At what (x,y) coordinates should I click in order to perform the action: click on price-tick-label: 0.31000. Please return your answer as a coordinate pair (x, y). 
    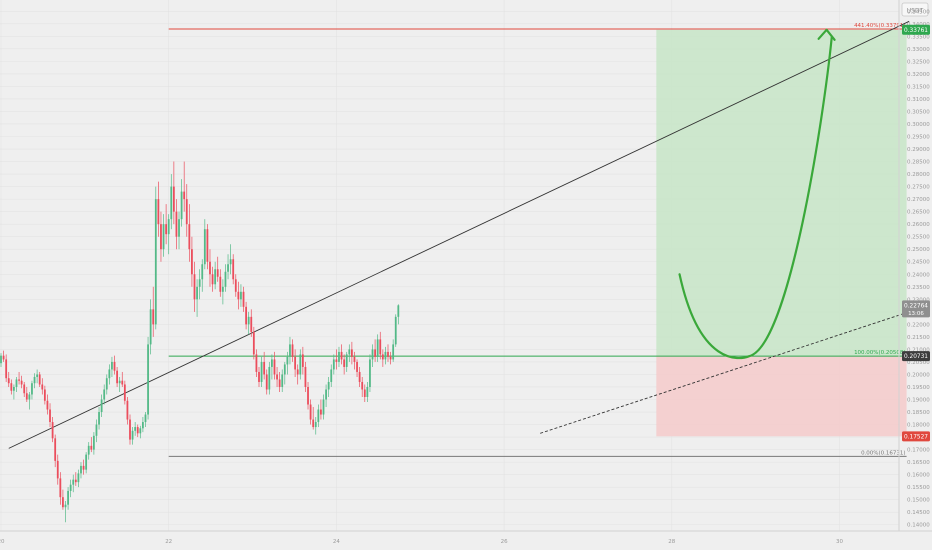
    Looking at the image, I should click on (918, 100).